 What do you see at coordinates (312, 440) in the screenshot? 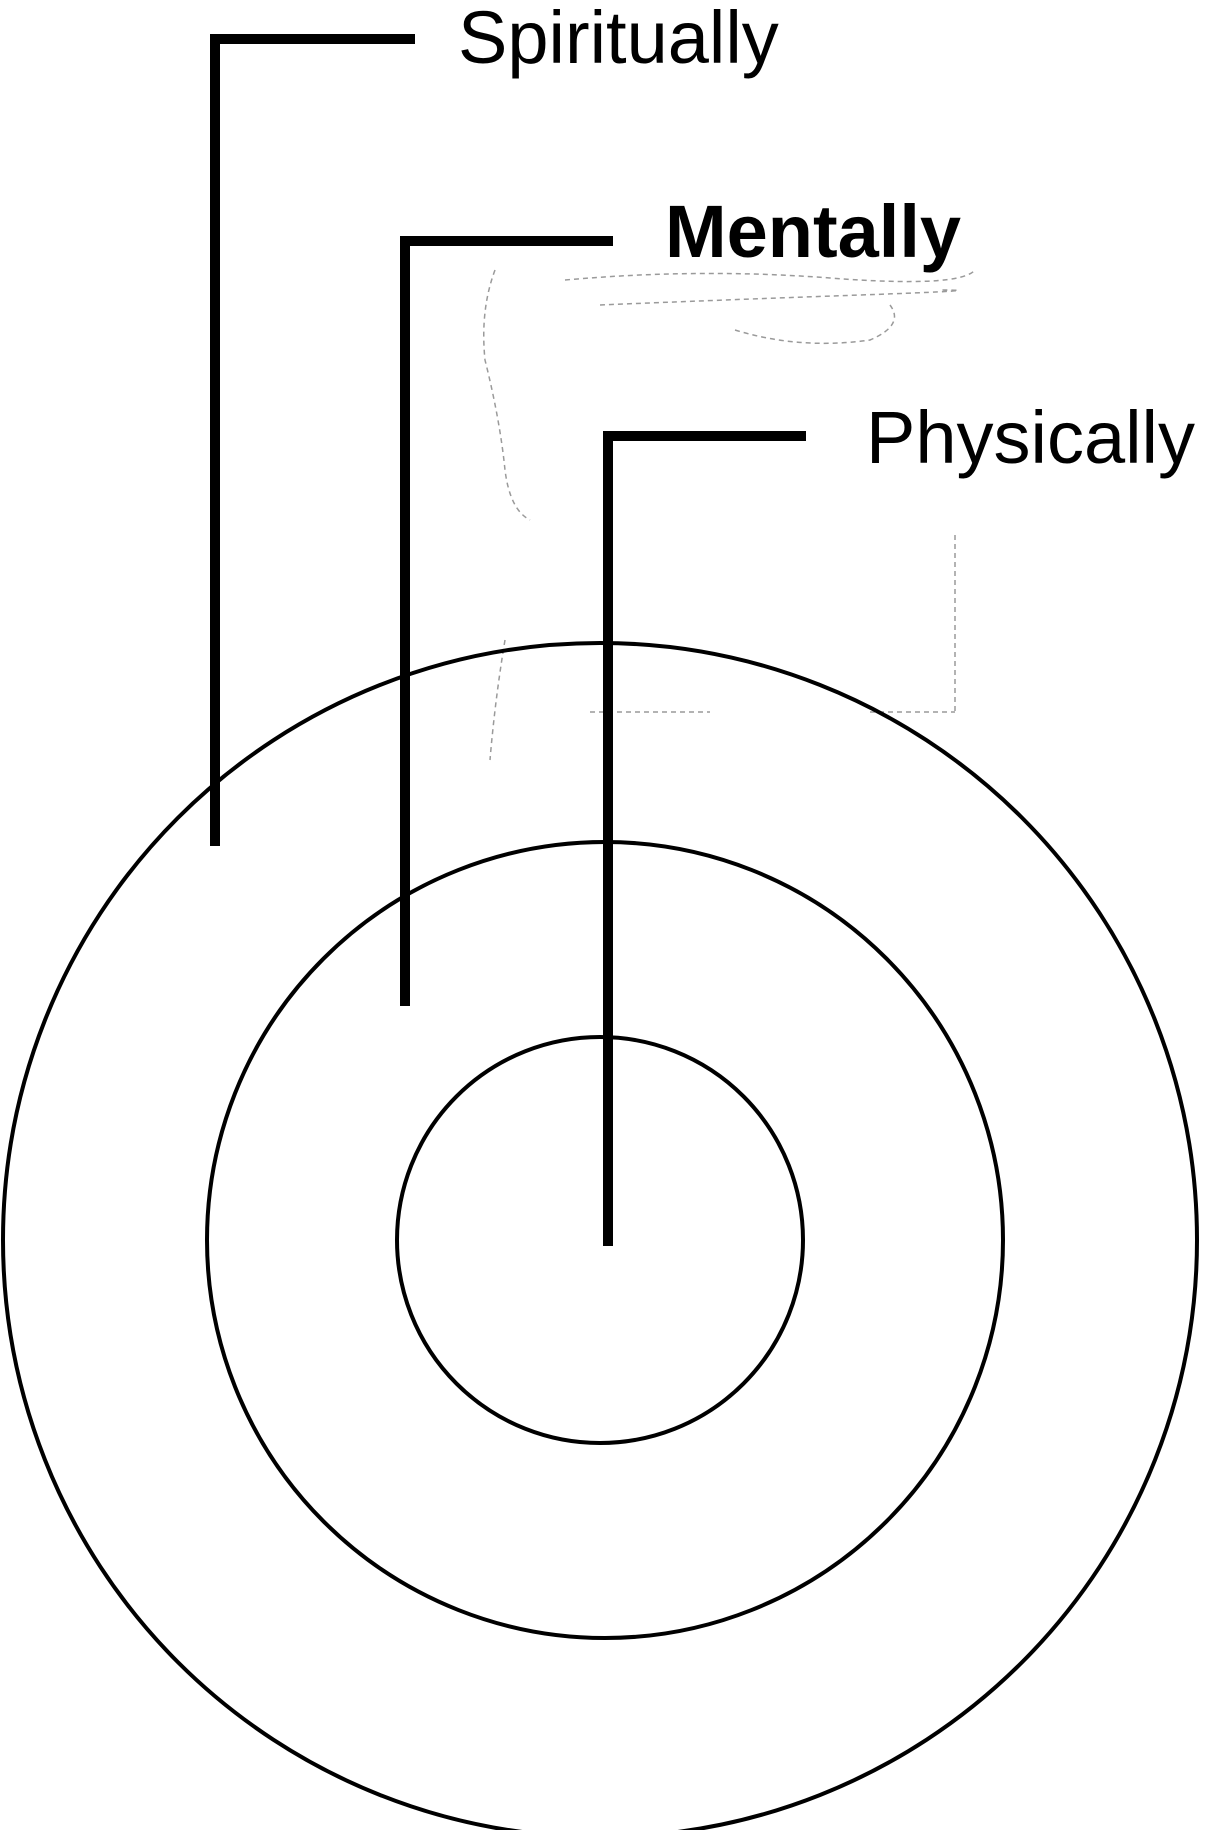
I see `spiritually-leader-line` at bounding box center [312, 440].